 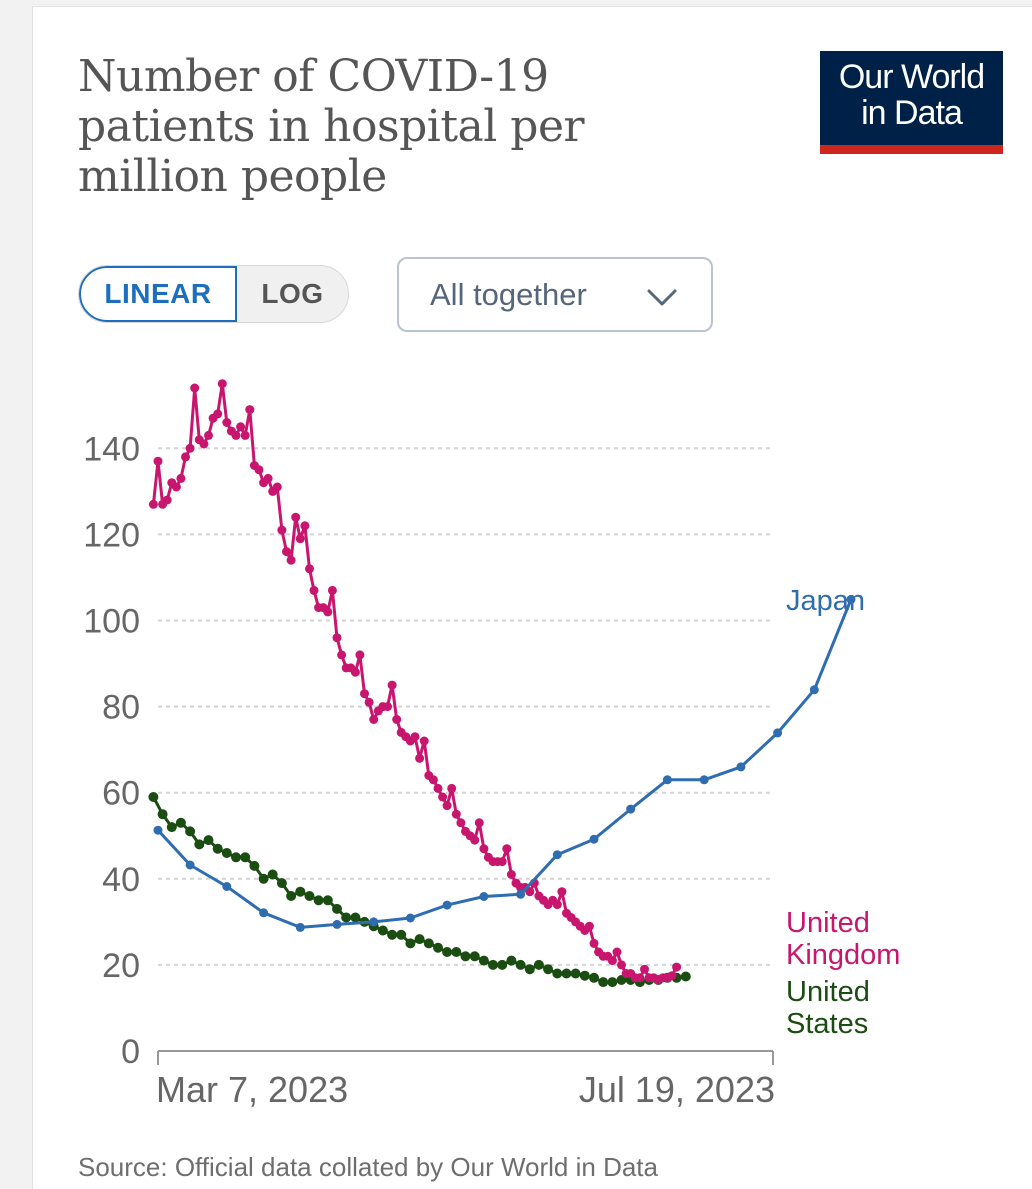 I want to click on owid-logo: Our World in Data, so click(x=911, y=102).